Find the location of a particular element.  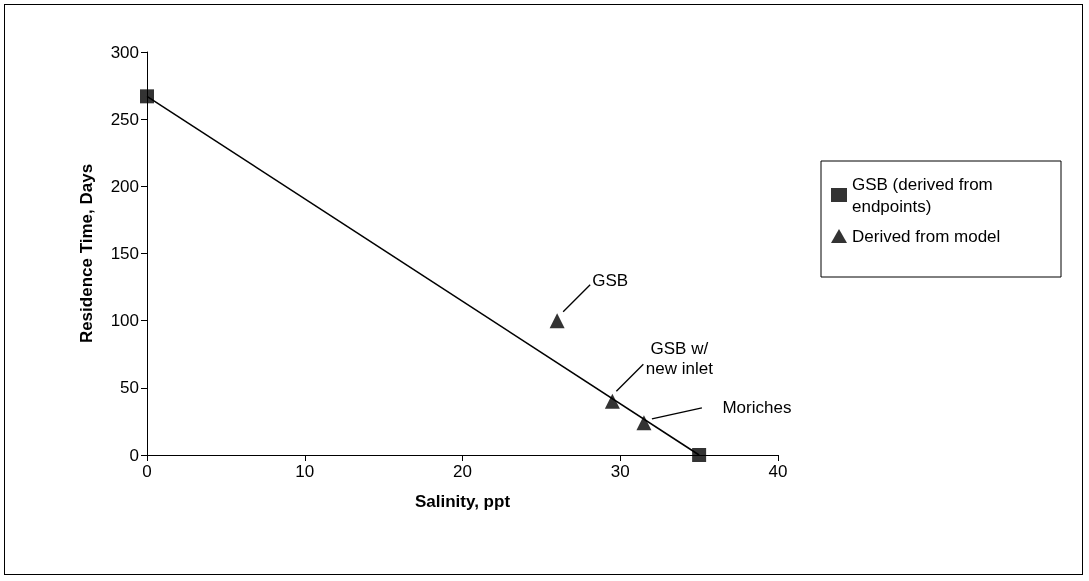

x-tick-label: 10 is located at coordinates (305, 471).